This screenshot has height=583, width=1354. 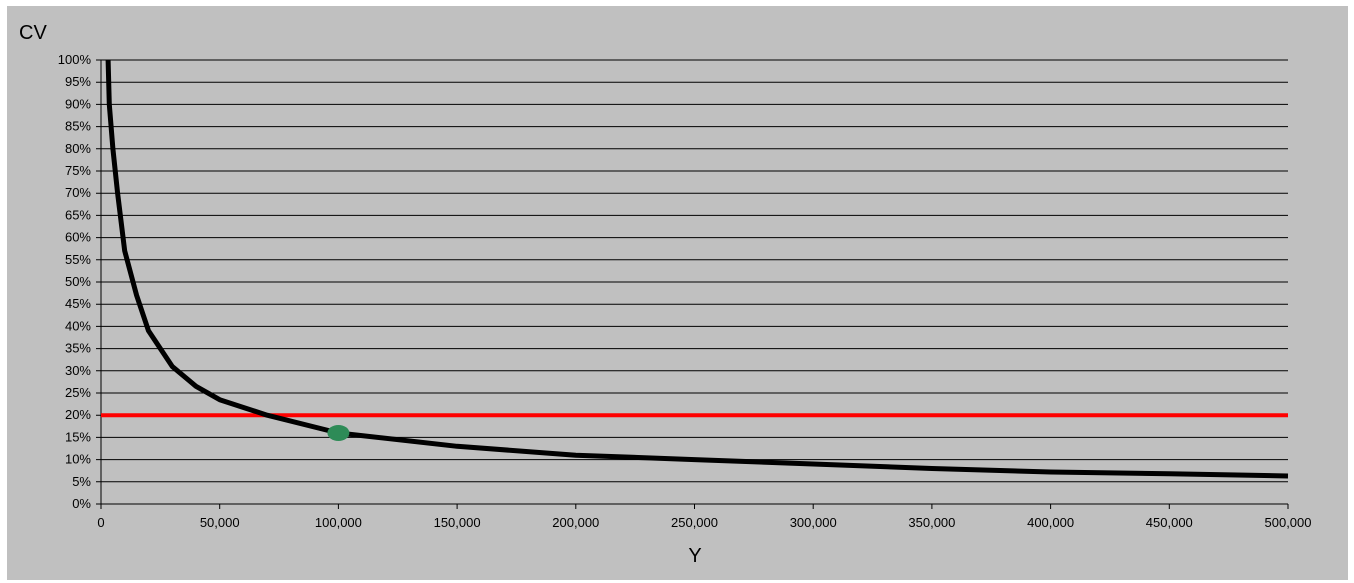 I want to click on x-tick-label: 400,000, so click(x=1050, y=522).